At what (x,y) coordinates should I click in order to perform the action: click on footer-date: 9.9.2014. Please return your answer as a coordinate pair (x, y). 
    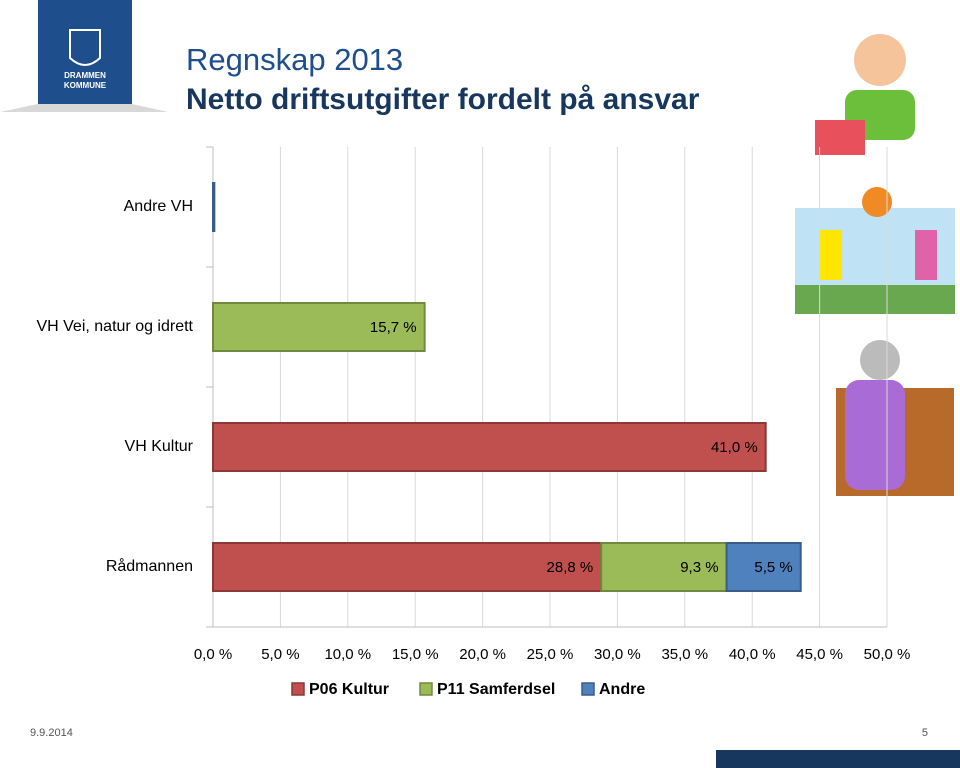
    Looking at the image, I should click on (51, 733).